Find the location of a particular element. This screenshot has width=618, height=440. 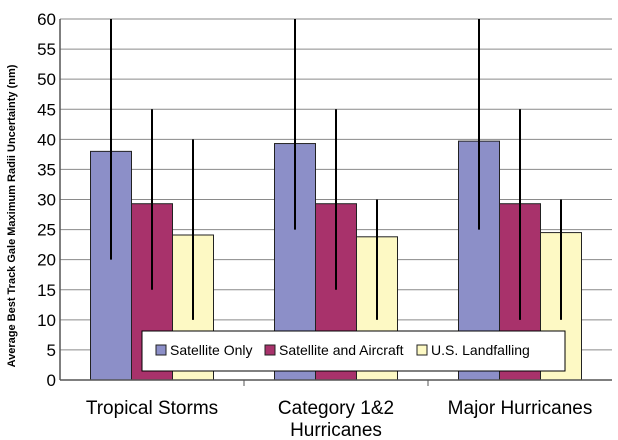

x-category-label: Tropical Storms is located at coordinates (152, 408).